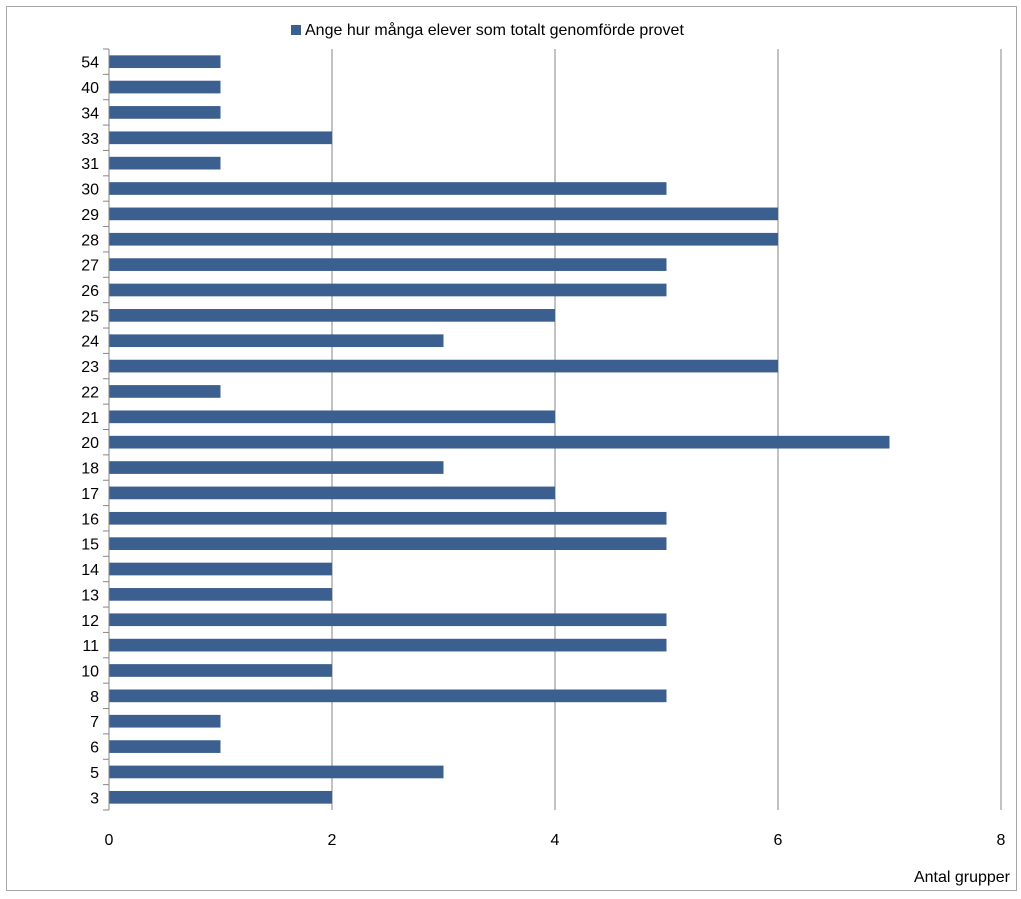 The width and height of the screenshot is (1021, 899). Describe the element at coordinates (94, 748) in the screenshot. I see `y-tick-label: 6` at that location.